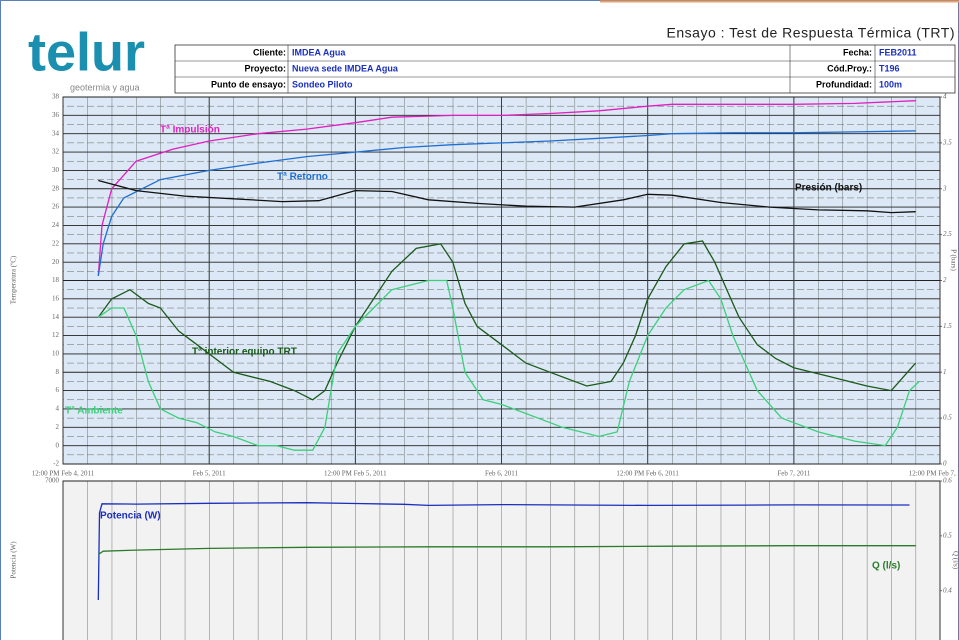 The image size is (959, 640). What do you see at coordinates (269, 52) in the screenshot?
I see `info-cell: Cliente:` at bounding box center [269, 52].